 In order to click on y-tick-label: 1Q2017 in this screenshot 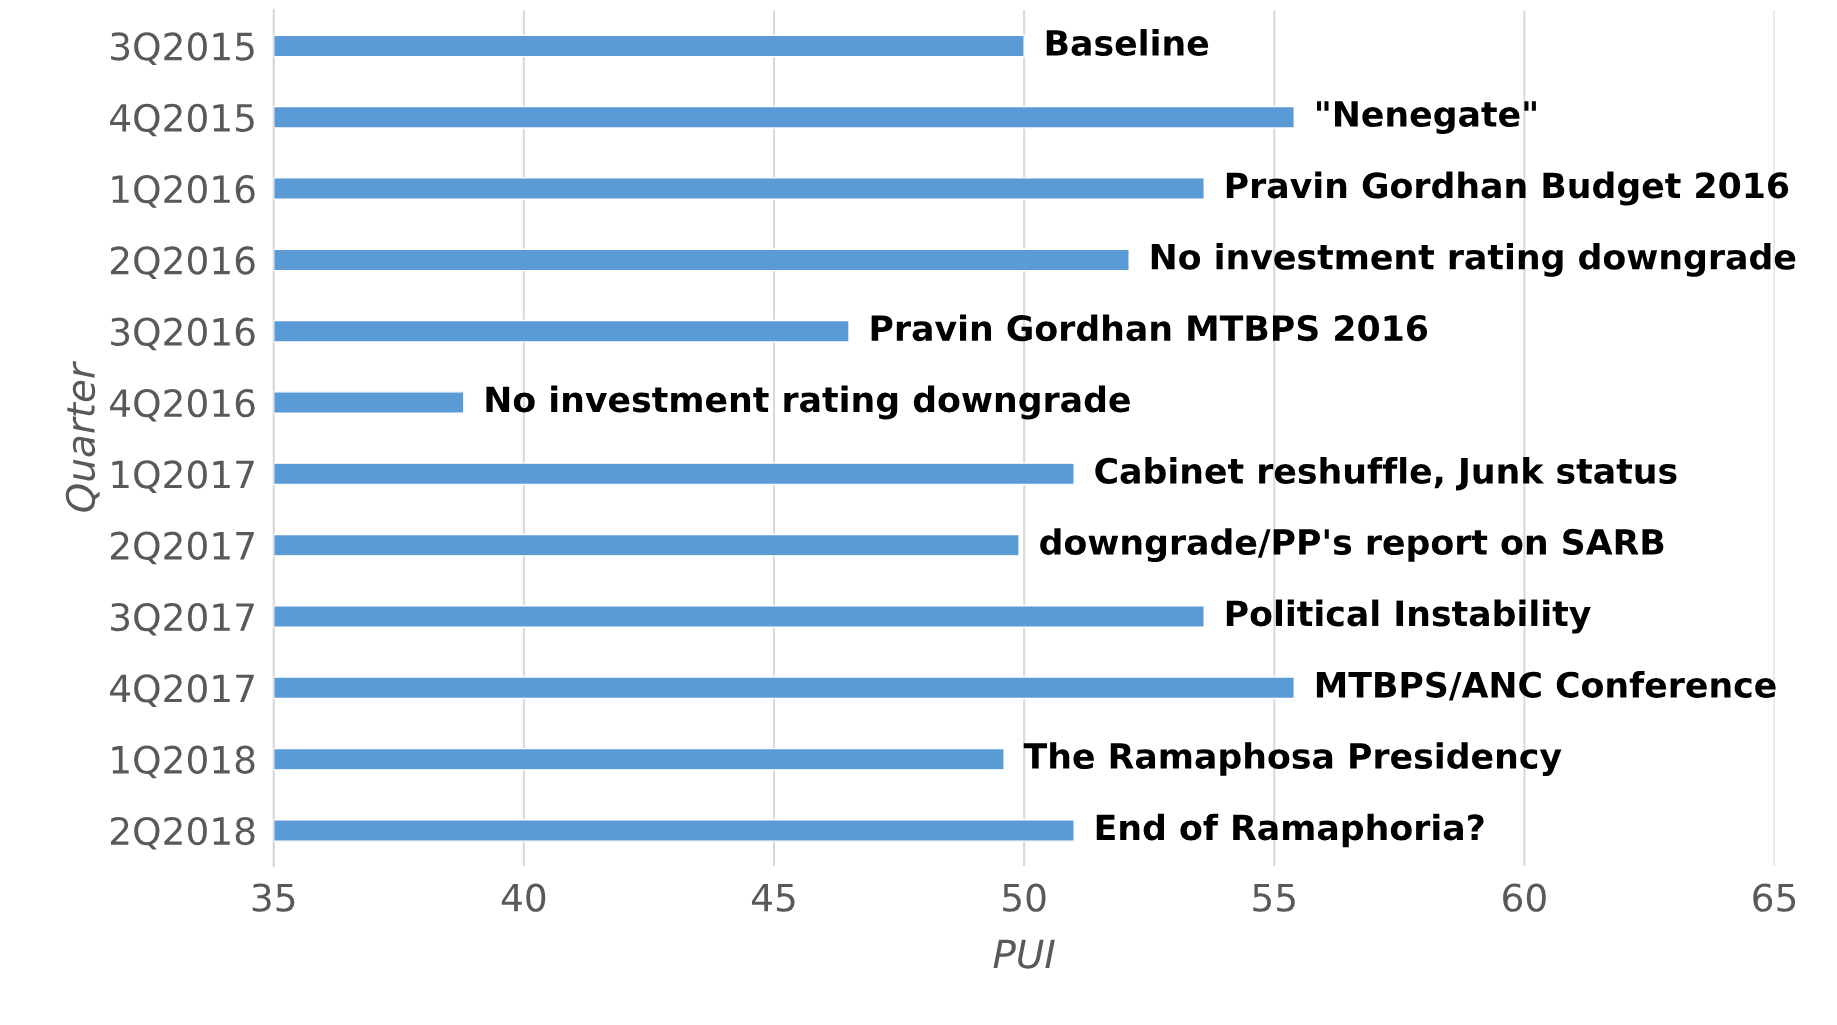, I will do `click(183, 476)`.